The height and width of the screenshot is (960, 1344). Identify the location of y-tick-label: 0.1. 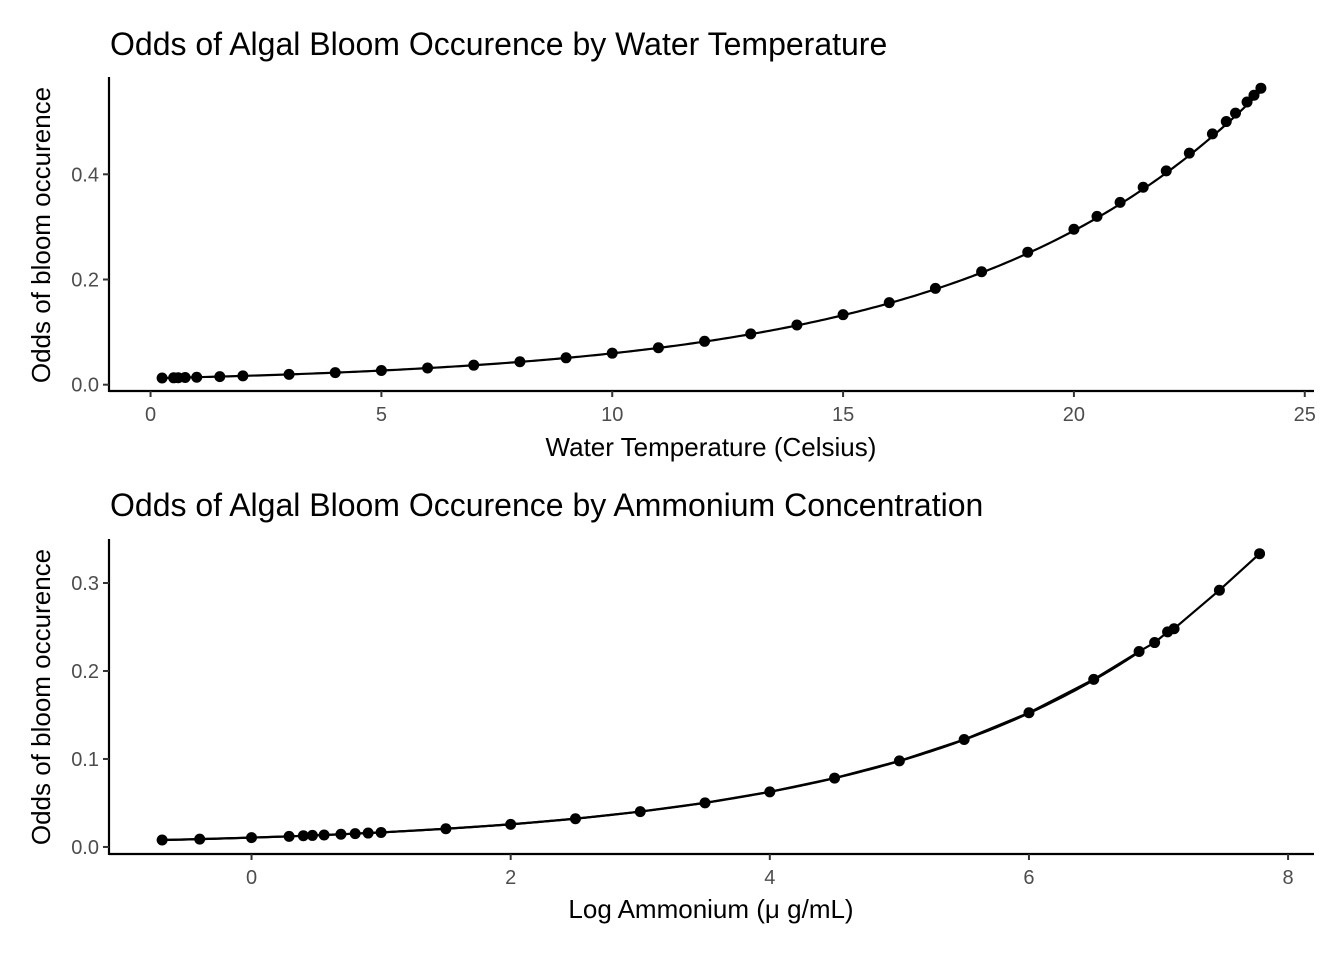
(85, 760).